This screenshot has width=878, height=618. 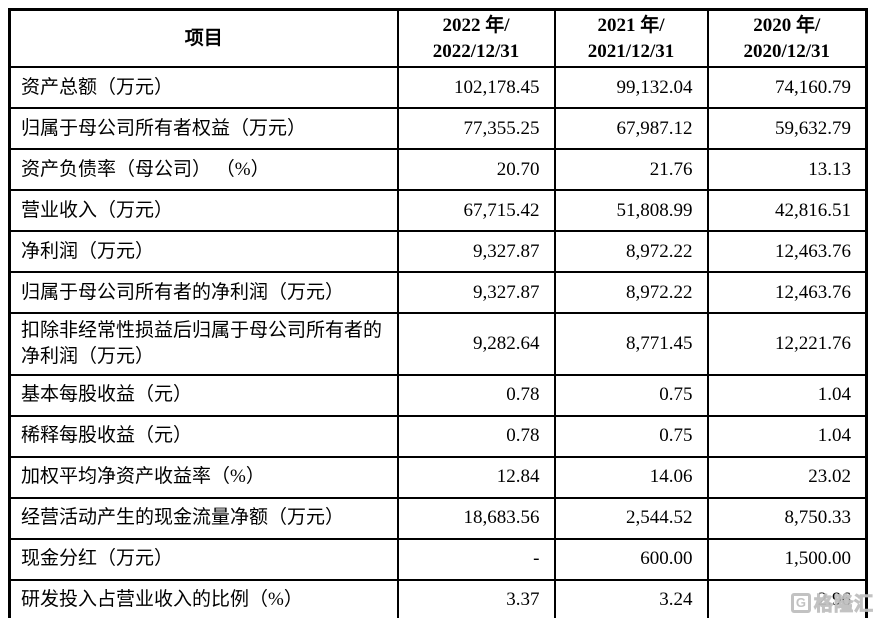 I want to click on row-value: 12.84, so click(x=476, y=477).